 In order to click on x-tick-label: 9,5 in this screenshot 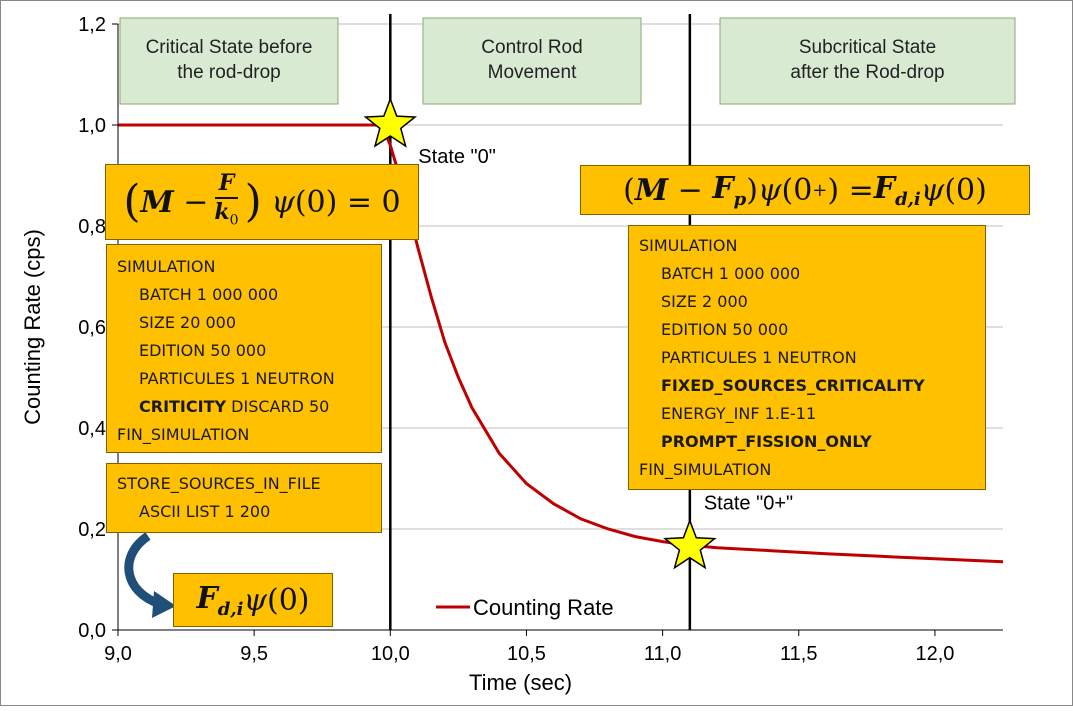, I will do `click(254, 654)`.